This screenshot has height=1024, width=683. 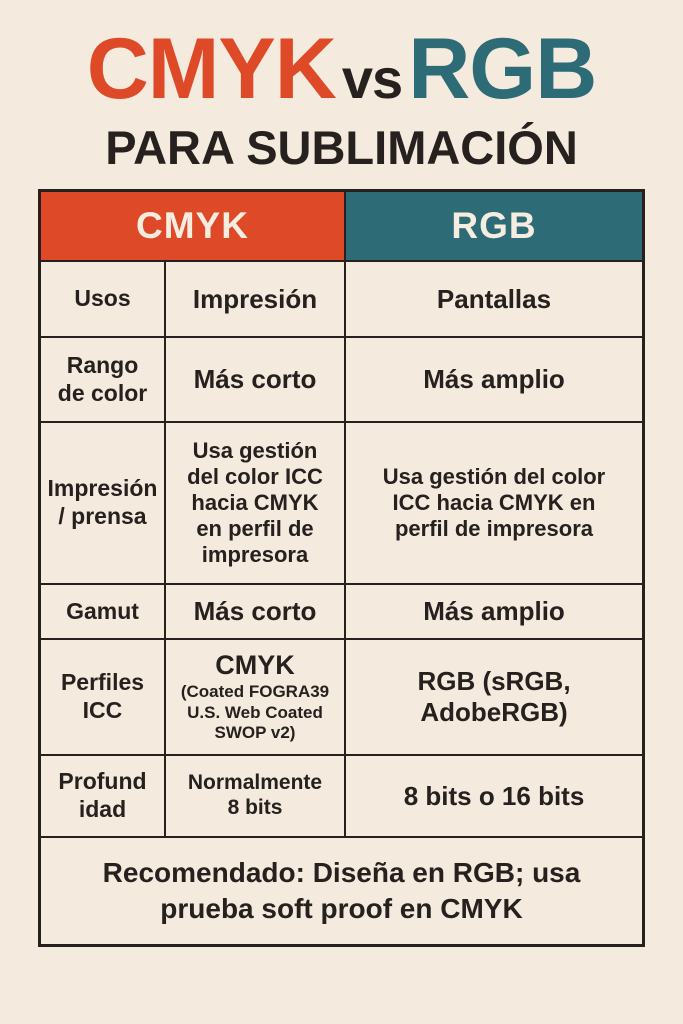 What do you see at coordinates (103, 300) in the screenshot?
I see `row-label-usos: Usos` at bounding box center [103, 300].